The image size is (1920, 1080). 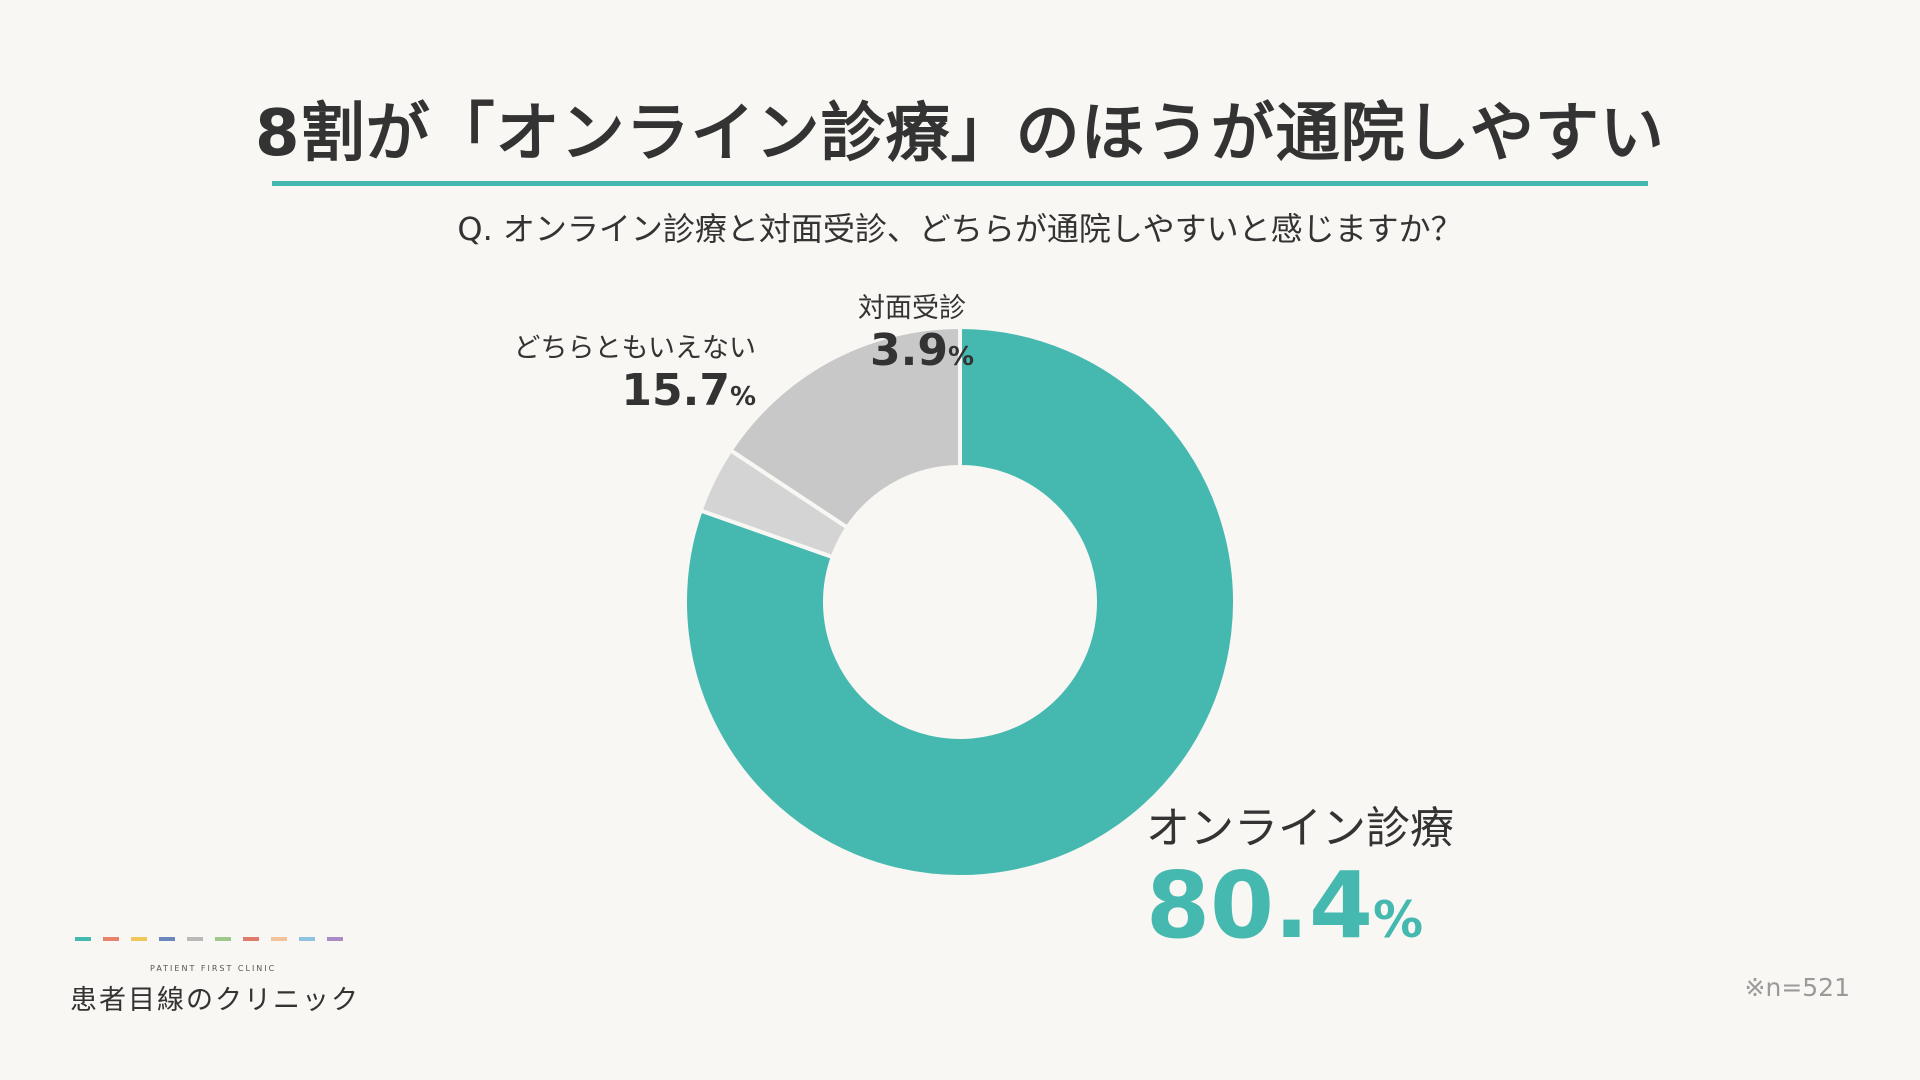 I want to click on sample-size-note: ※n=521, so click(x=1797, y=987).